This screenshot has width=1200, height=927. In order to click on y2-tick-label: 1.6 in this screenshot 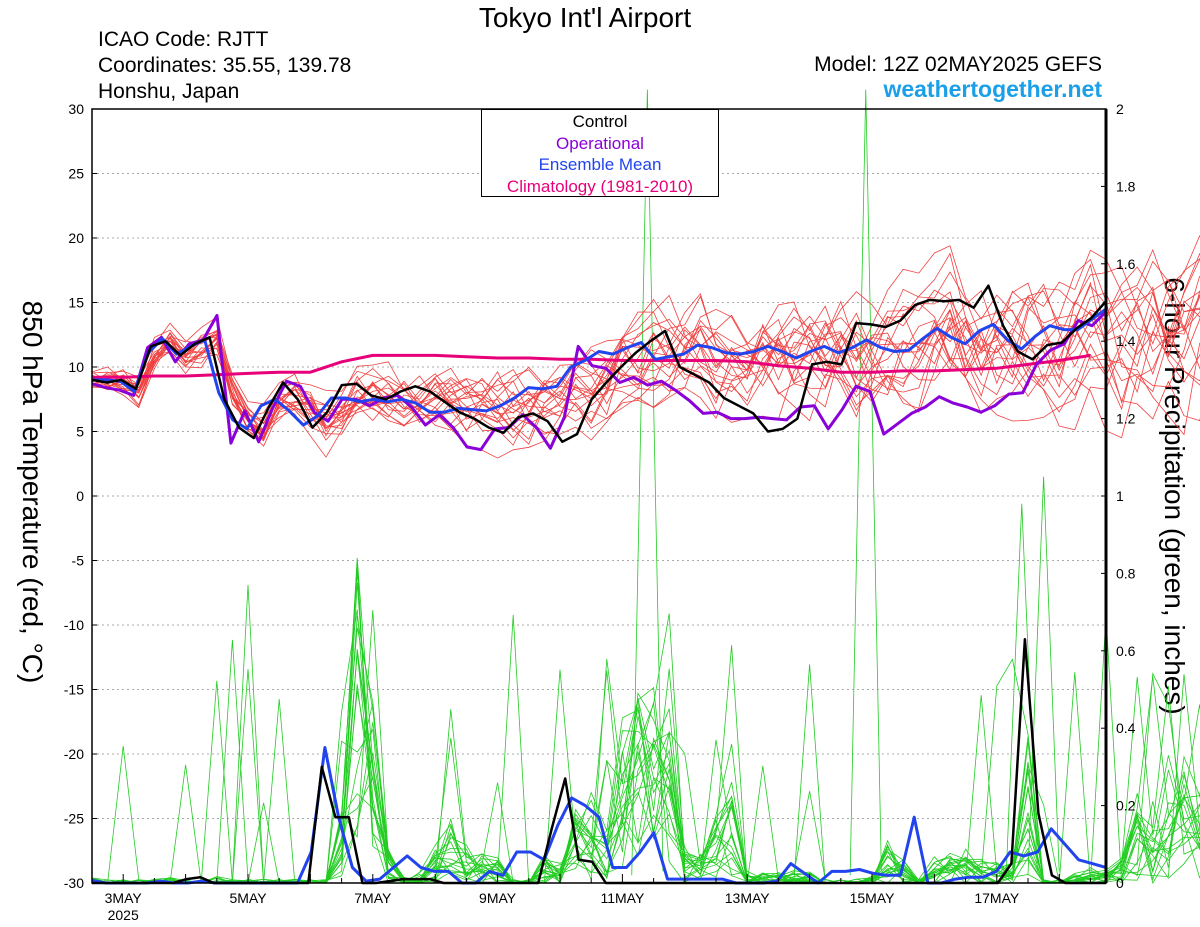, I will do `click(1126, 264)`.